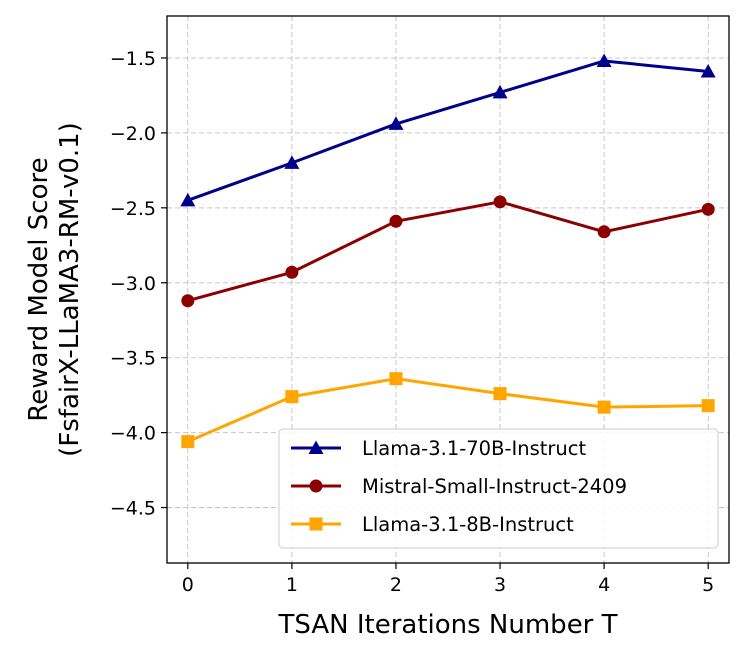 Image resolution: width=747 pixels, height=656 pixels. I want to click on legend-item: Llama-3.1-70B-Instruct, so click(438, 448).